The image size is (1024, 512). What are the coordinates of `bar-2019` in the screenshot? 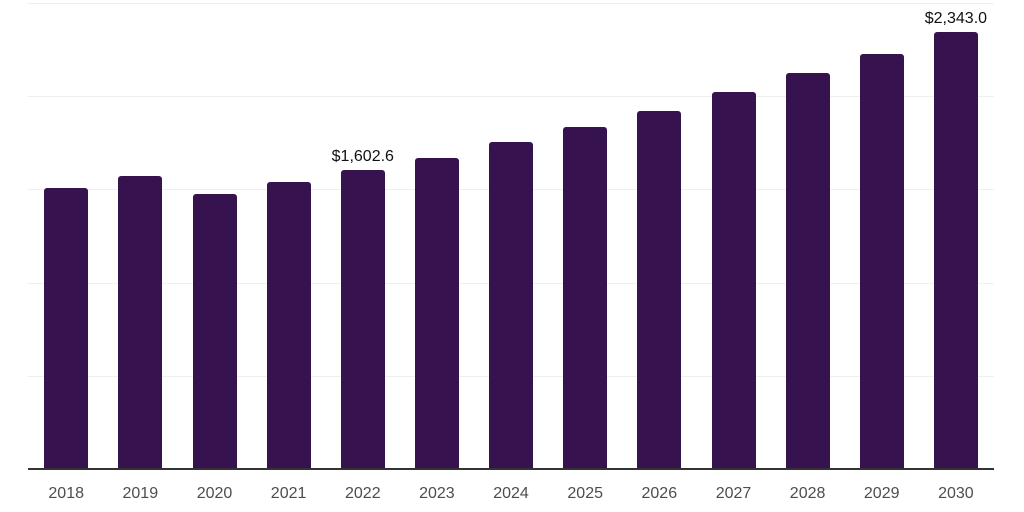 It's located at (140, 322).